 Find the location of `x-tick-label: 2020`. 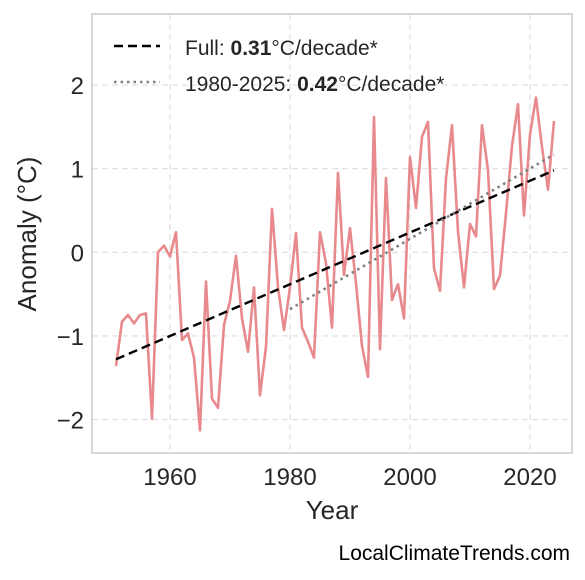

x-tick-label: 2020 is located at coordinates (529, 477).